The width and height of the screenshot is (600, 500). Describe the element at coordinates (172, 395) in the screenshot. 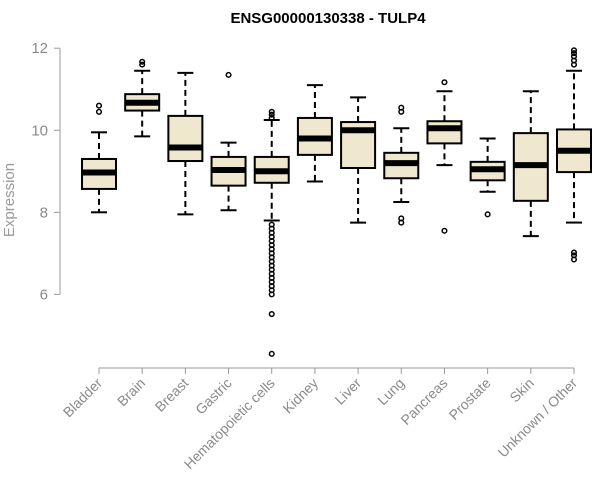

I see `x-tick-label: Breast` at that location.